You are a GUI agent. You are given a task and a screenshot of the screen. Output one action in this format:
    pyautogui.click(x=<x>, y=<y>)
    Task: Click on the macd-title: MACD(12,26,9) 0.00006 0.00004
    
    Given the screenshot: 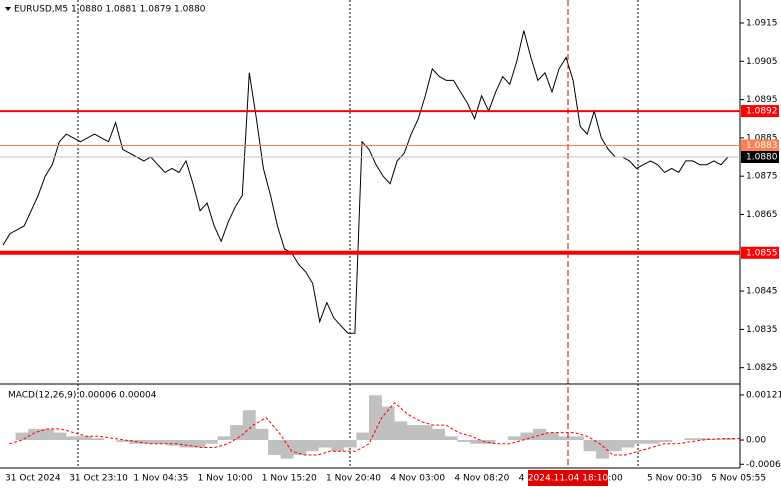 What is the action you would take?
    pyautogui.click(x=82, y=396)
    